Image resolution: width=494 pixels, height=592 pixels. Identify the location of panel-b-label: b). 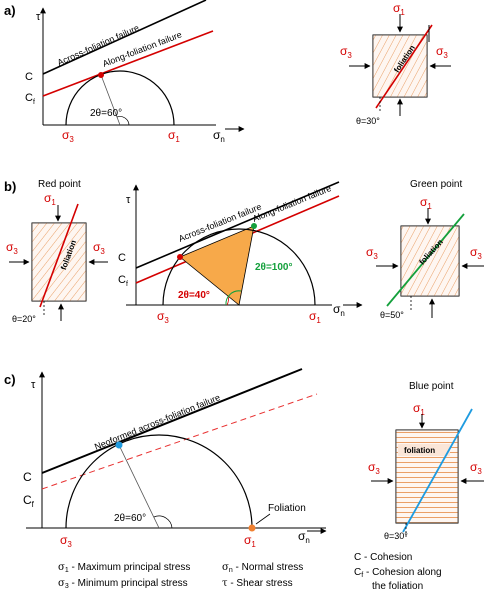
(10, 186).